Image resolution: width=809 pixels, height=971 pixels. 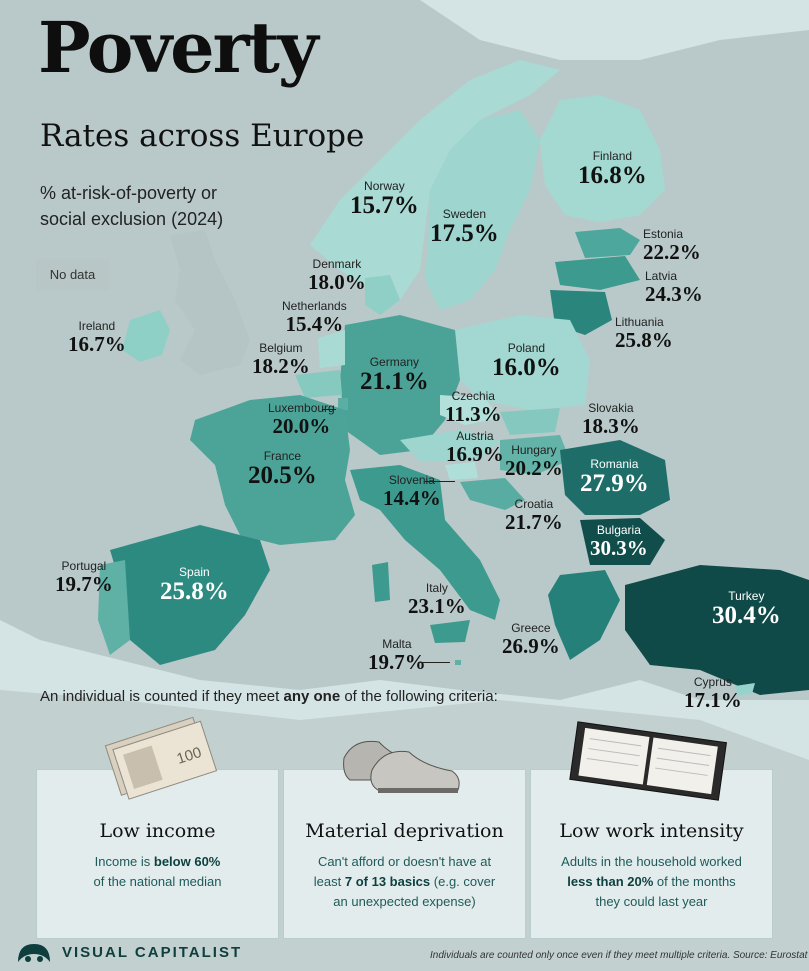 I want to click on country-portugal, so click(x=114, y=607).